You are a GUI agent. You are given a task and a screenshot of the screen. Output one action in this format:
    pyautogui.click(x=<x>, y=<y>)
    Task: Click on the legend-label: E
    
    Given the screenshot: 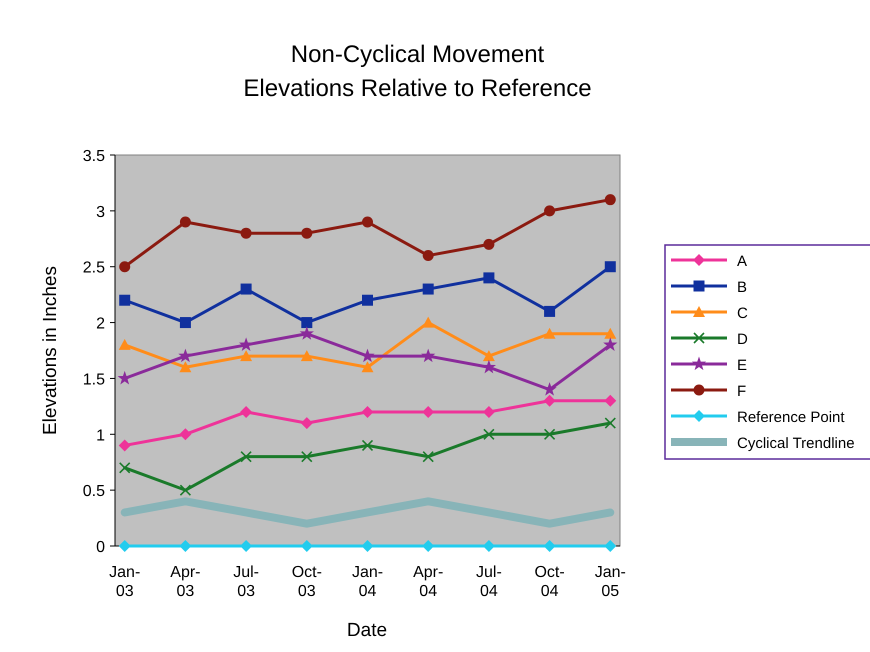 What is the action you would take?
    pyautogui.click(x=742, y=365)
    